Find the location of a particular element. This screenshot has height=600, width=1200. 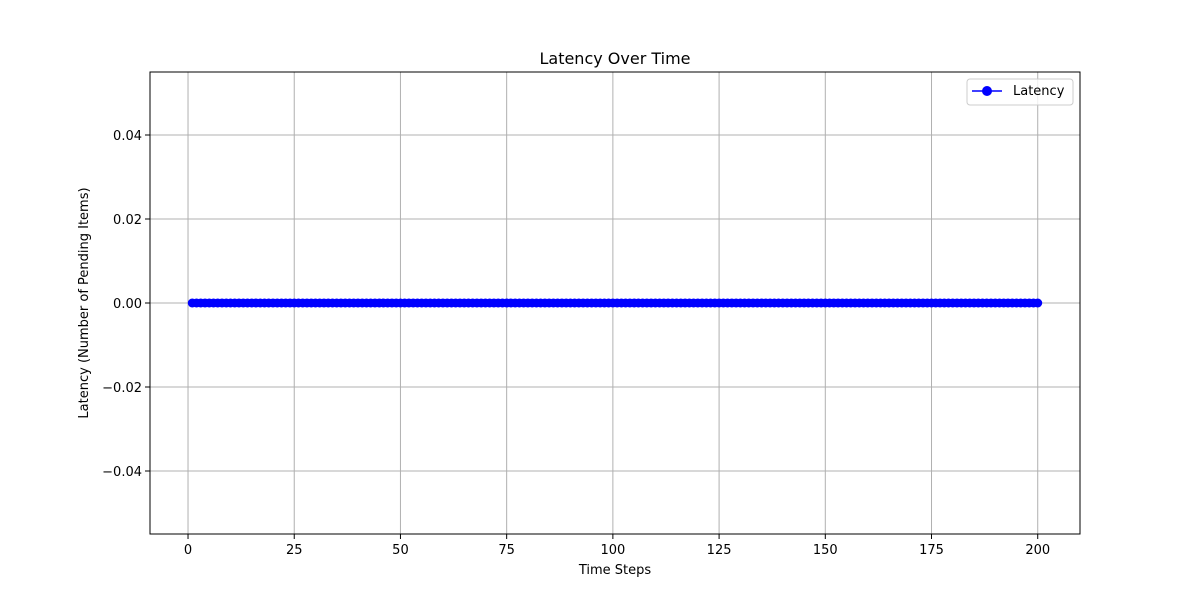

legend-entry-latency: Latency is located at coordinates (1039, 91).